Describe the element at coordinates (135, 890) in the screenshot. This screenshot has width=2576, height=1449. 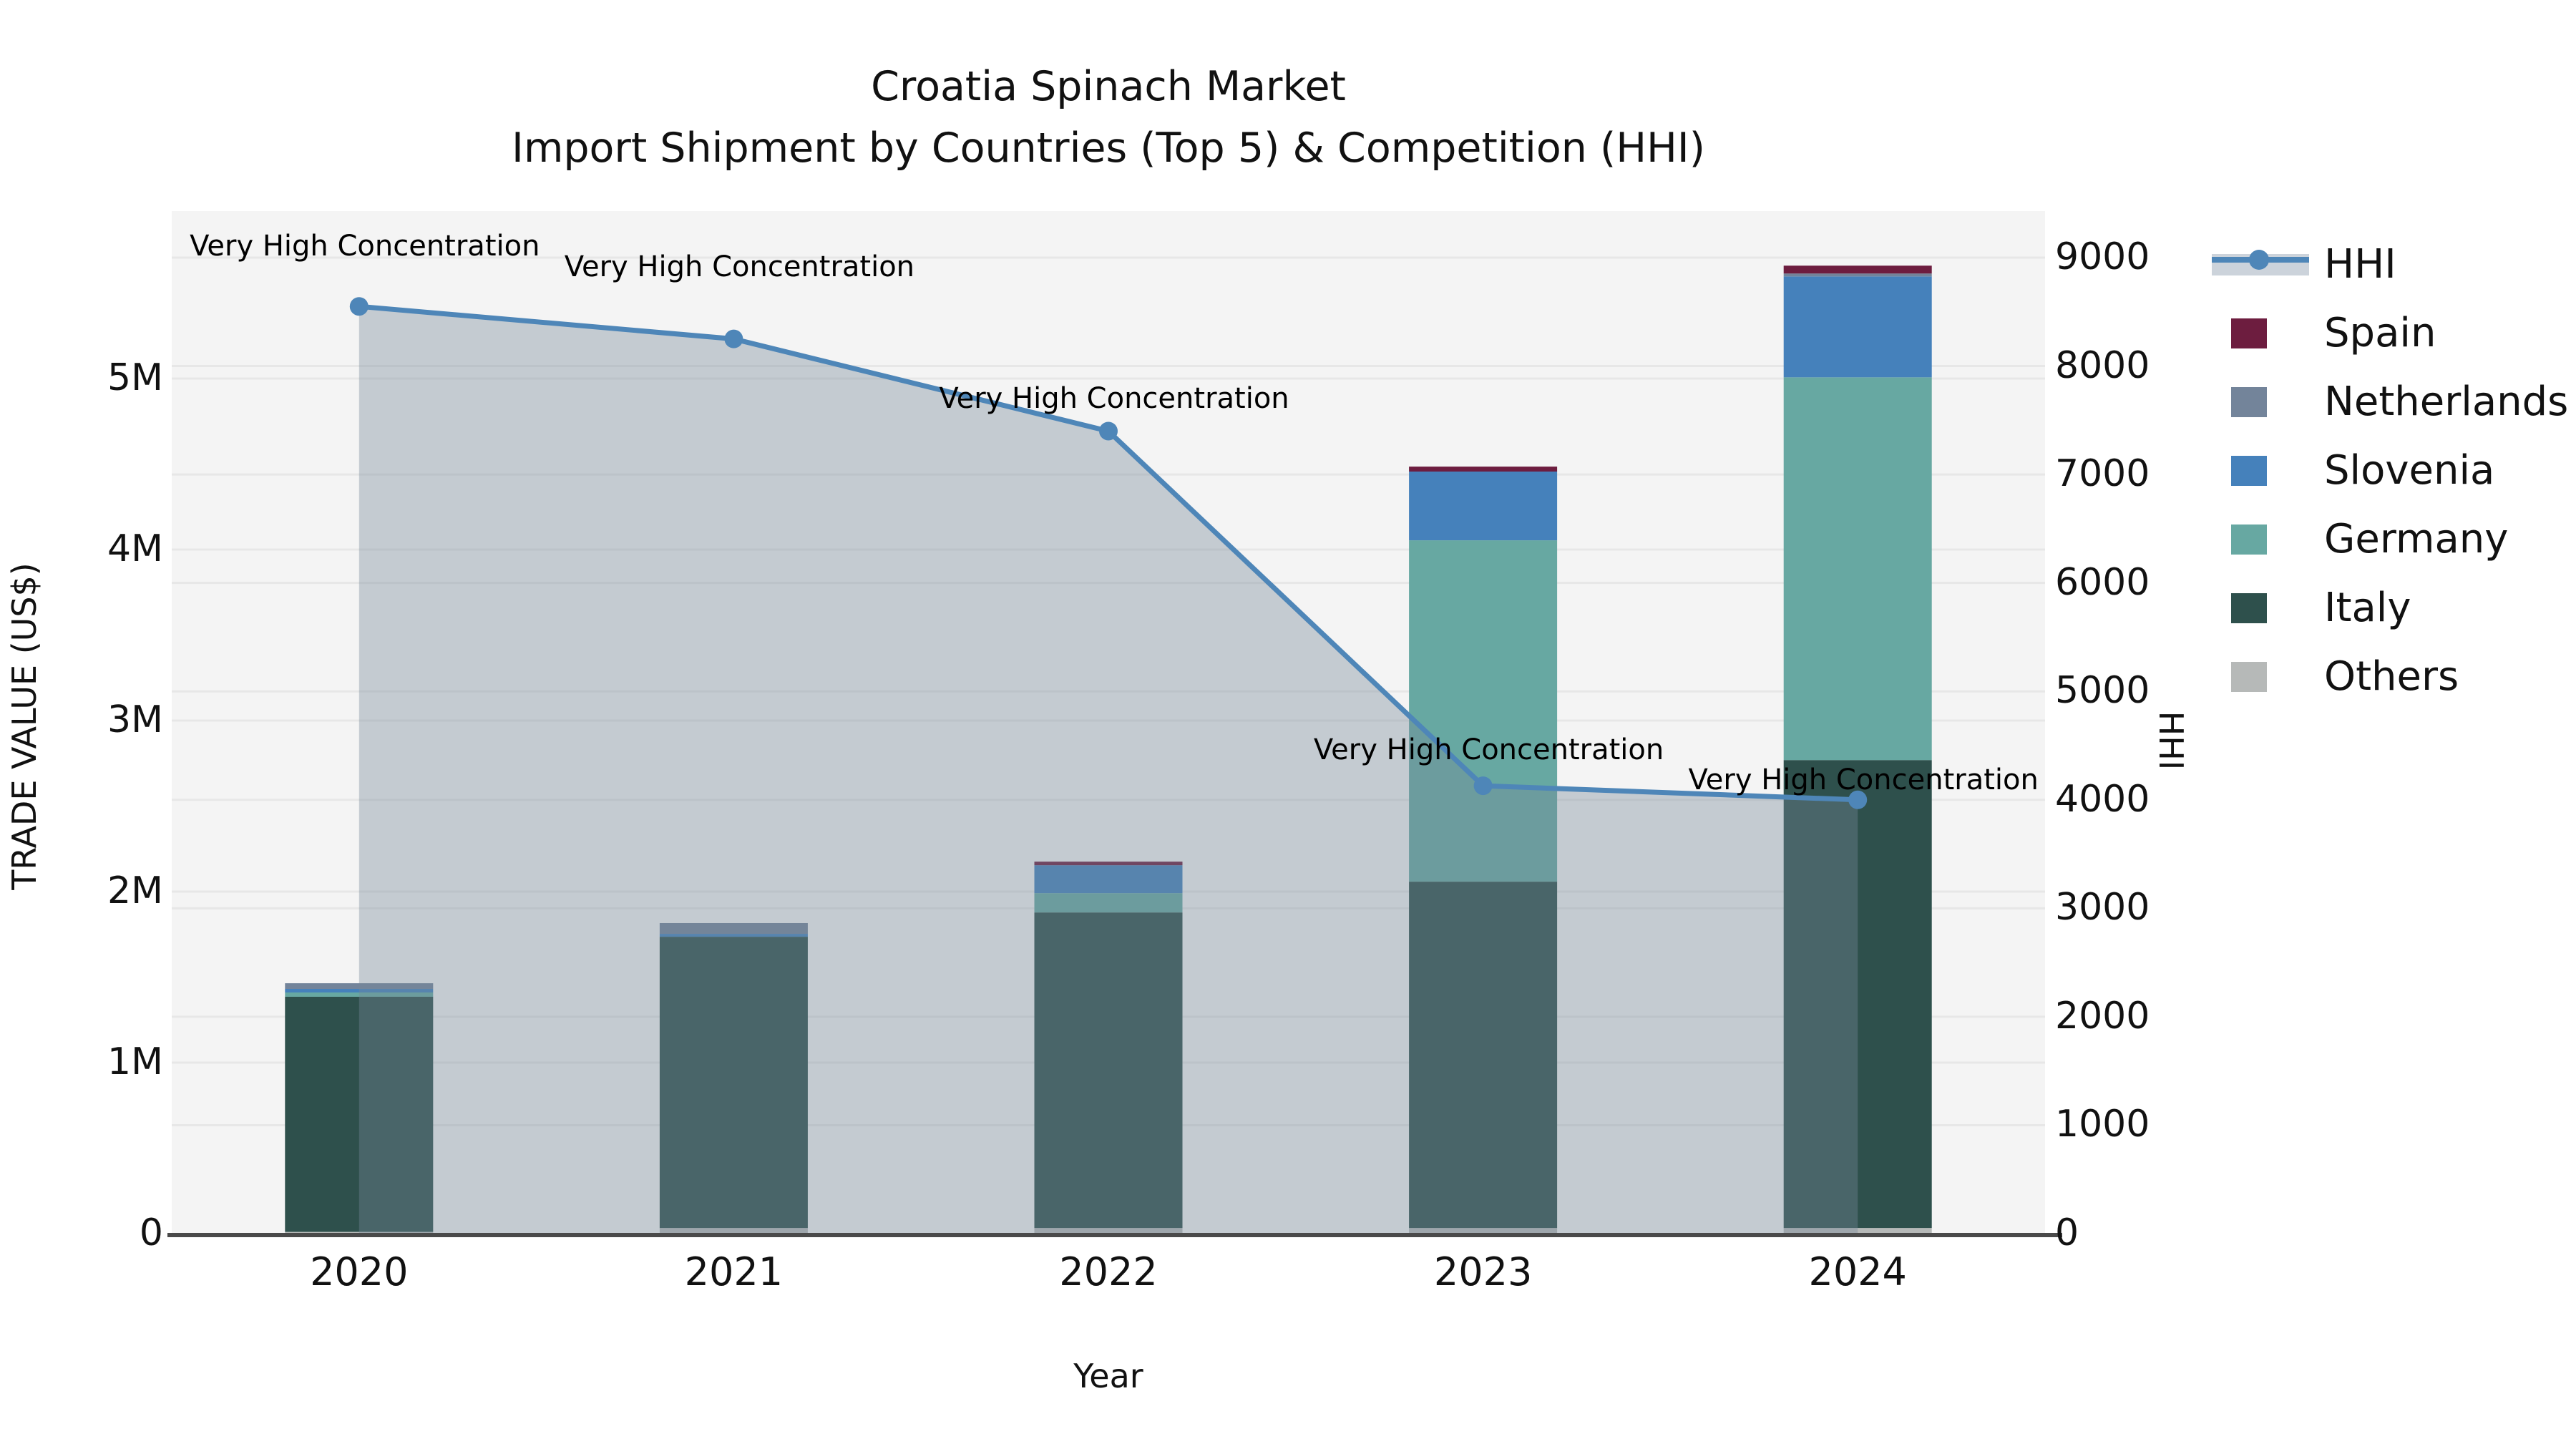
I see `left-tick-2M: 2M` at that location.